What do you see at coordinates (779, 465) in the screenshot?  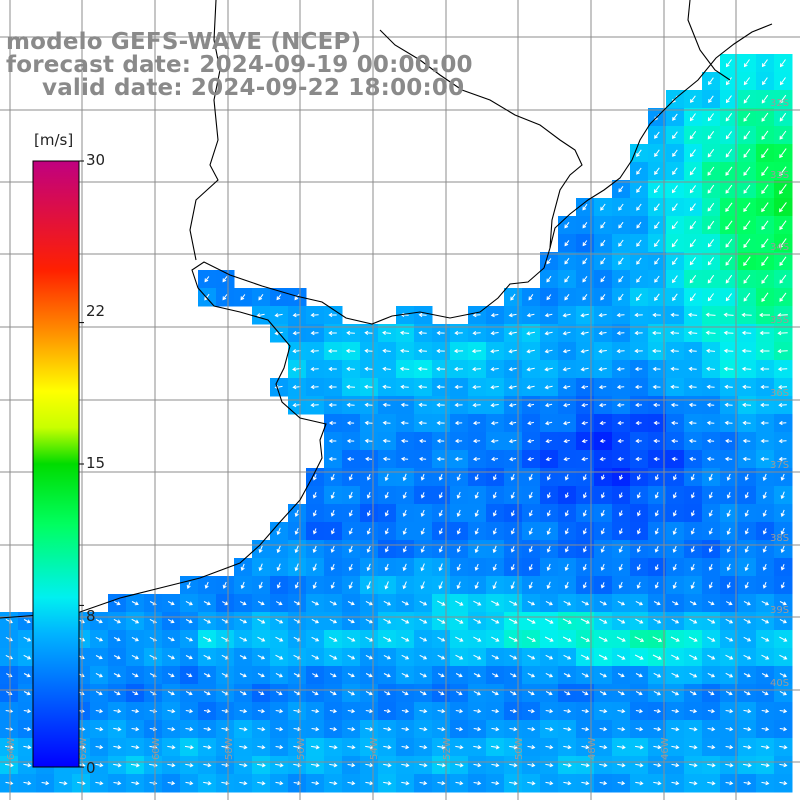 I see `lat-label: 37S` at bounding box center [779, 465].